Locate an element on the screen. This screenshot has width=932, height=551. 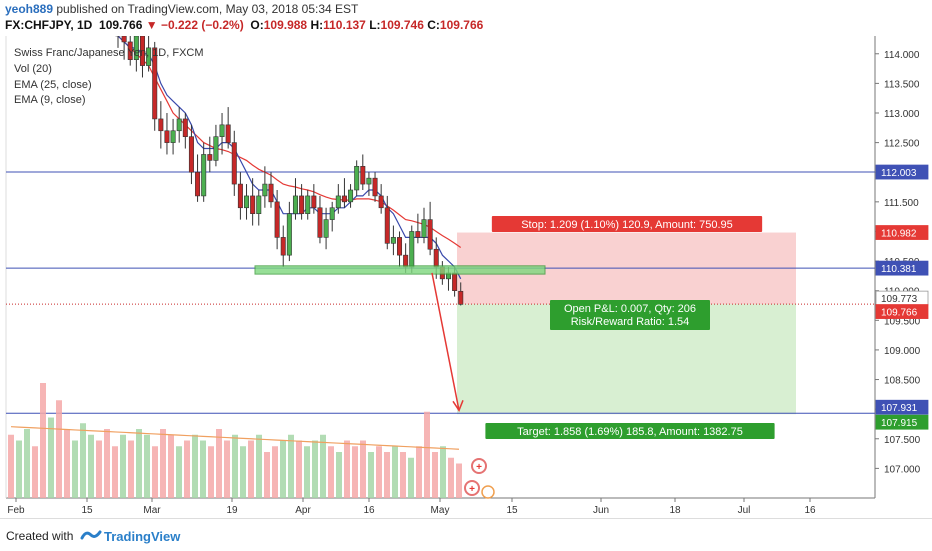
price-change: ▼ −0.222 (−0.2%) is located at coordinates (194, 25).